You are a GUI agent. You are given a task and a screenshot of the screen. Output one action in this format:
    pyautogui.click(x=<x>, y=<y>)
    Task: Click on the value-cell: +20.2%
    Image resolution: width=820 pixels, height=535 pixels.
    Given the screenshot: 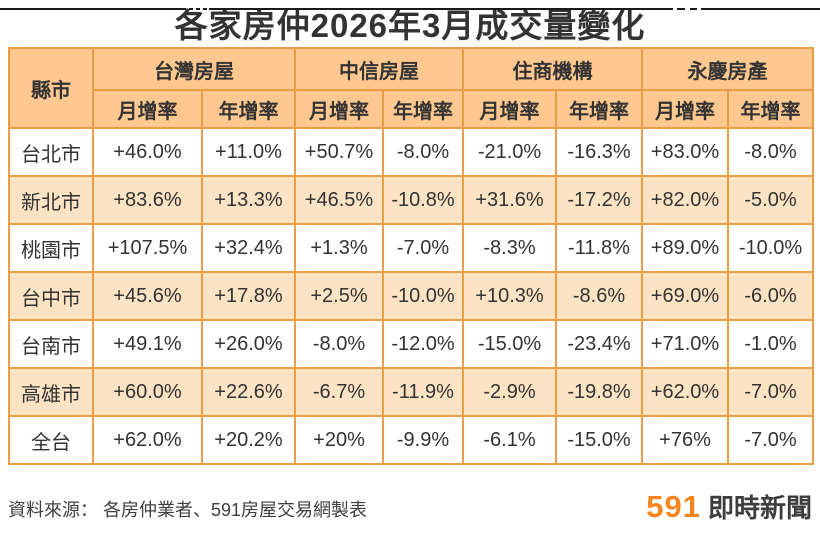 What is the action you would take?
    pyautogui.click(x=248, y=440)
    